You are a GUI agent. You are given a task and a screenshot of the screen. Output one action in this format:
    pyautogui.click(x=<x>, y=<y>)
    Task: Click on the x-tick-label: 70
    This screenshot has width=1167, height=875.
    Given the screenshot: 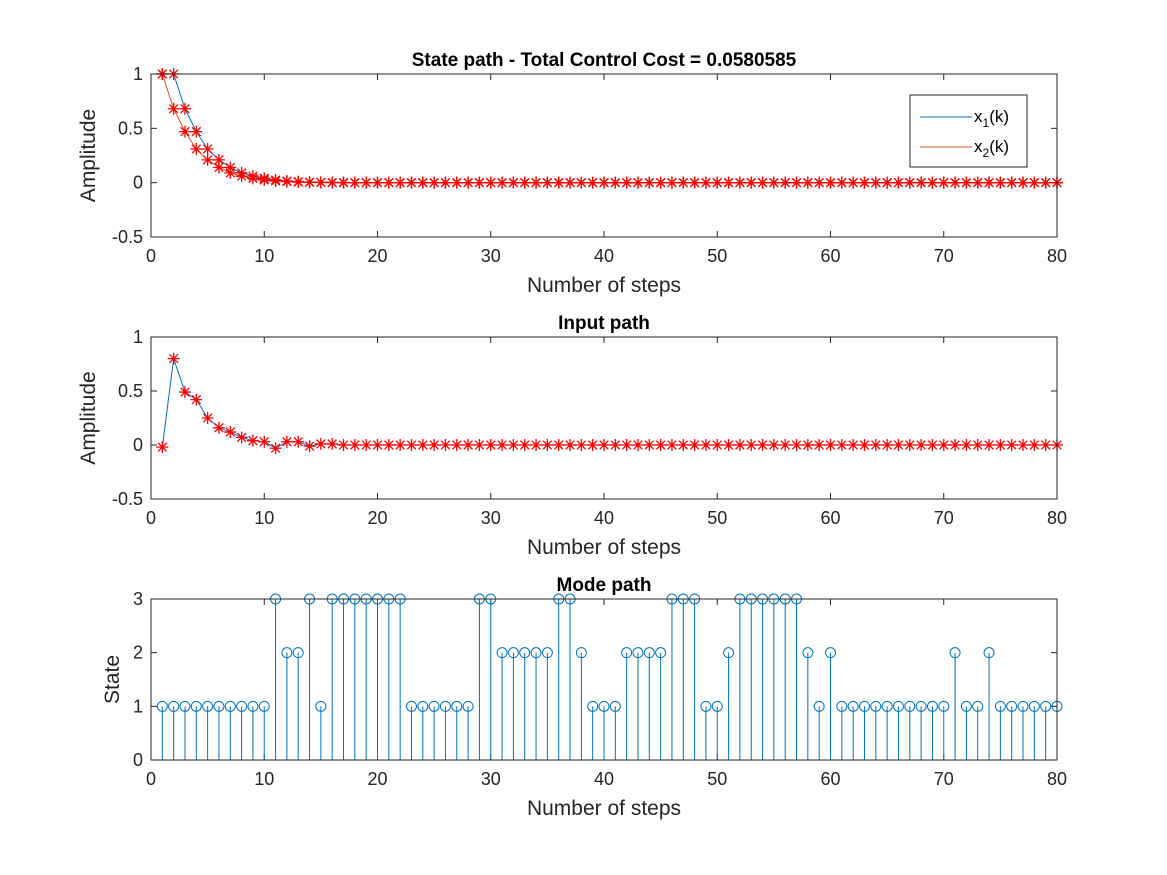 What is the action you would take?
    pyautogui.click(x=944, y=256)
    